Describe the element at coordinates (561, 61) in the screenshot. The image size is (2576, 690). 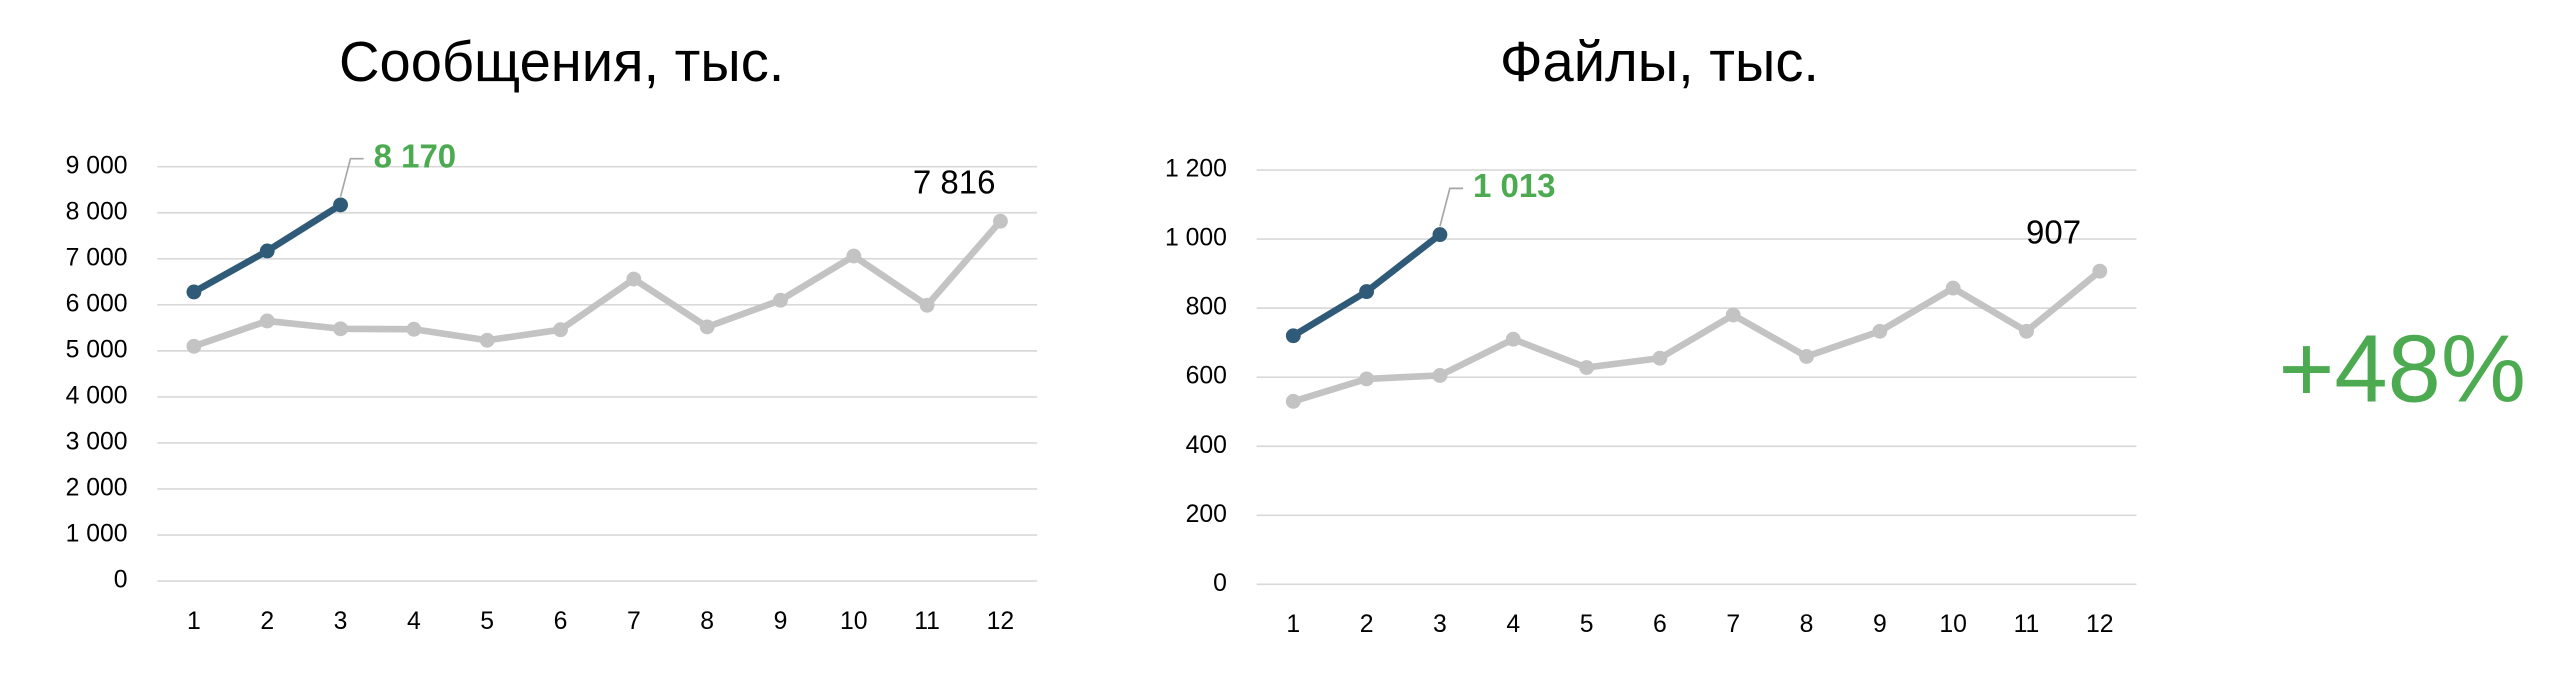
I see `chart-title: Сообщения, тыс.` at that location.